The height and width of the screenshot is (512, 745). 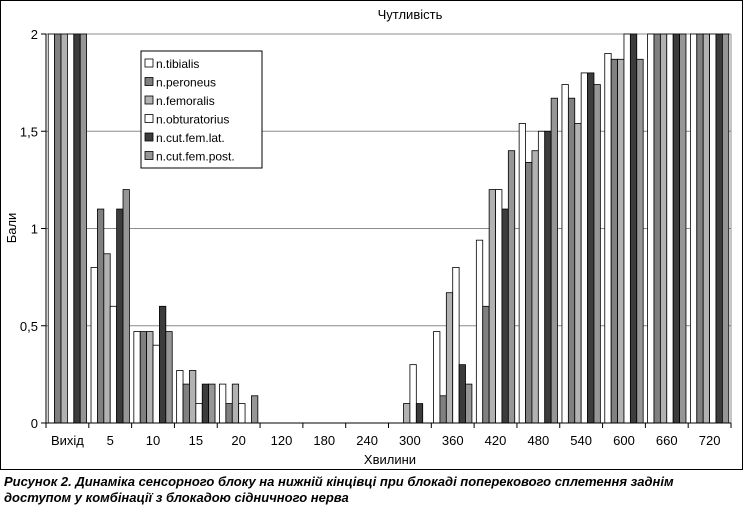 What do you see at coordinates (282, 440) in the screenshot?
I see `x-tick-label: 120` at bounding box center [282, 440].